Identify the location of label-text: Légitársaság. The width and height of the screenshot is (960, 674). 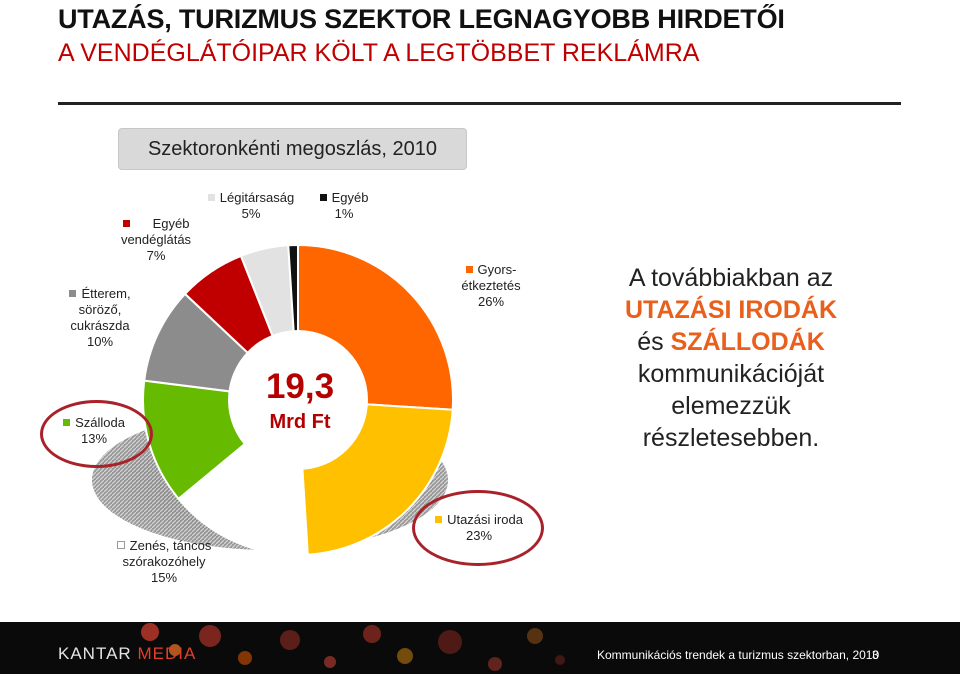
(257, 197).